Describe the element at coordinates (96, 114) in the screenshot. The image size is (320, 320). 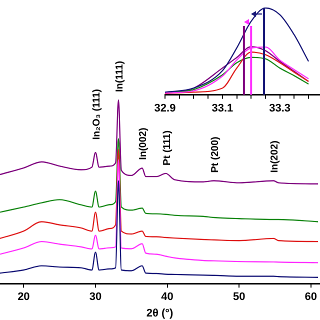
I see `annotation: In₂O₃ (111)` at that location.